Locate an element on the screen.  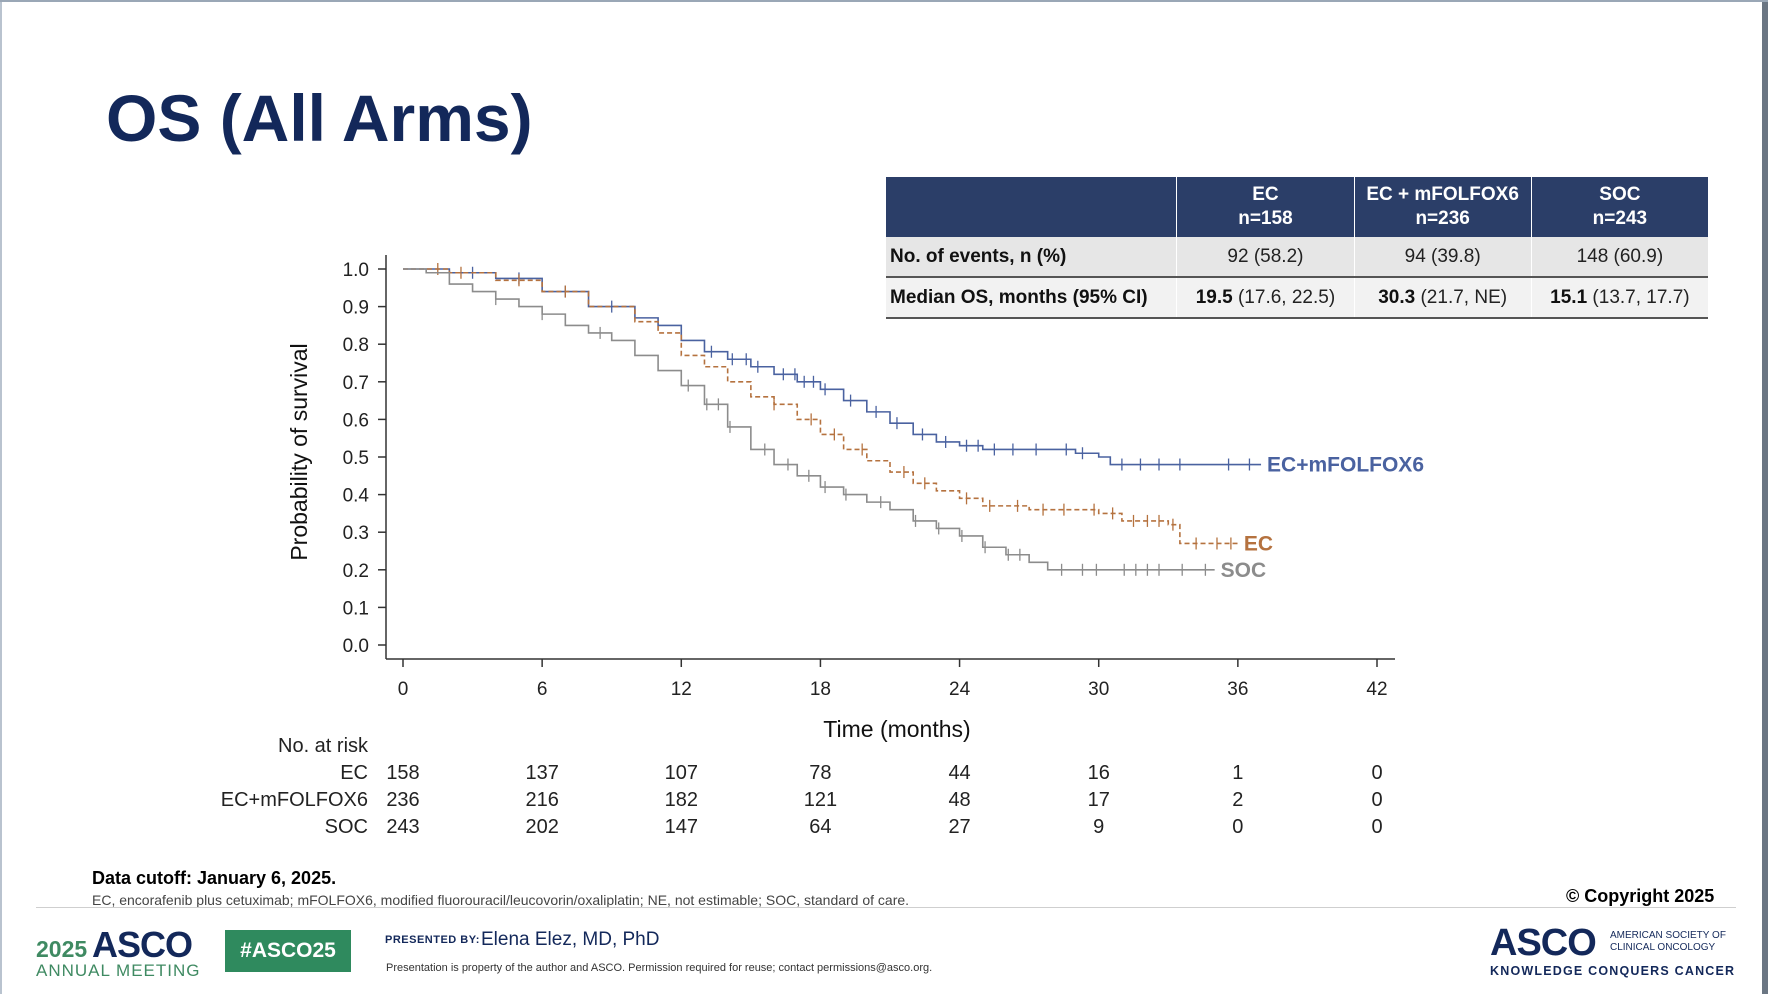
risk-count: 9 is located at coordinates (1099, 827).